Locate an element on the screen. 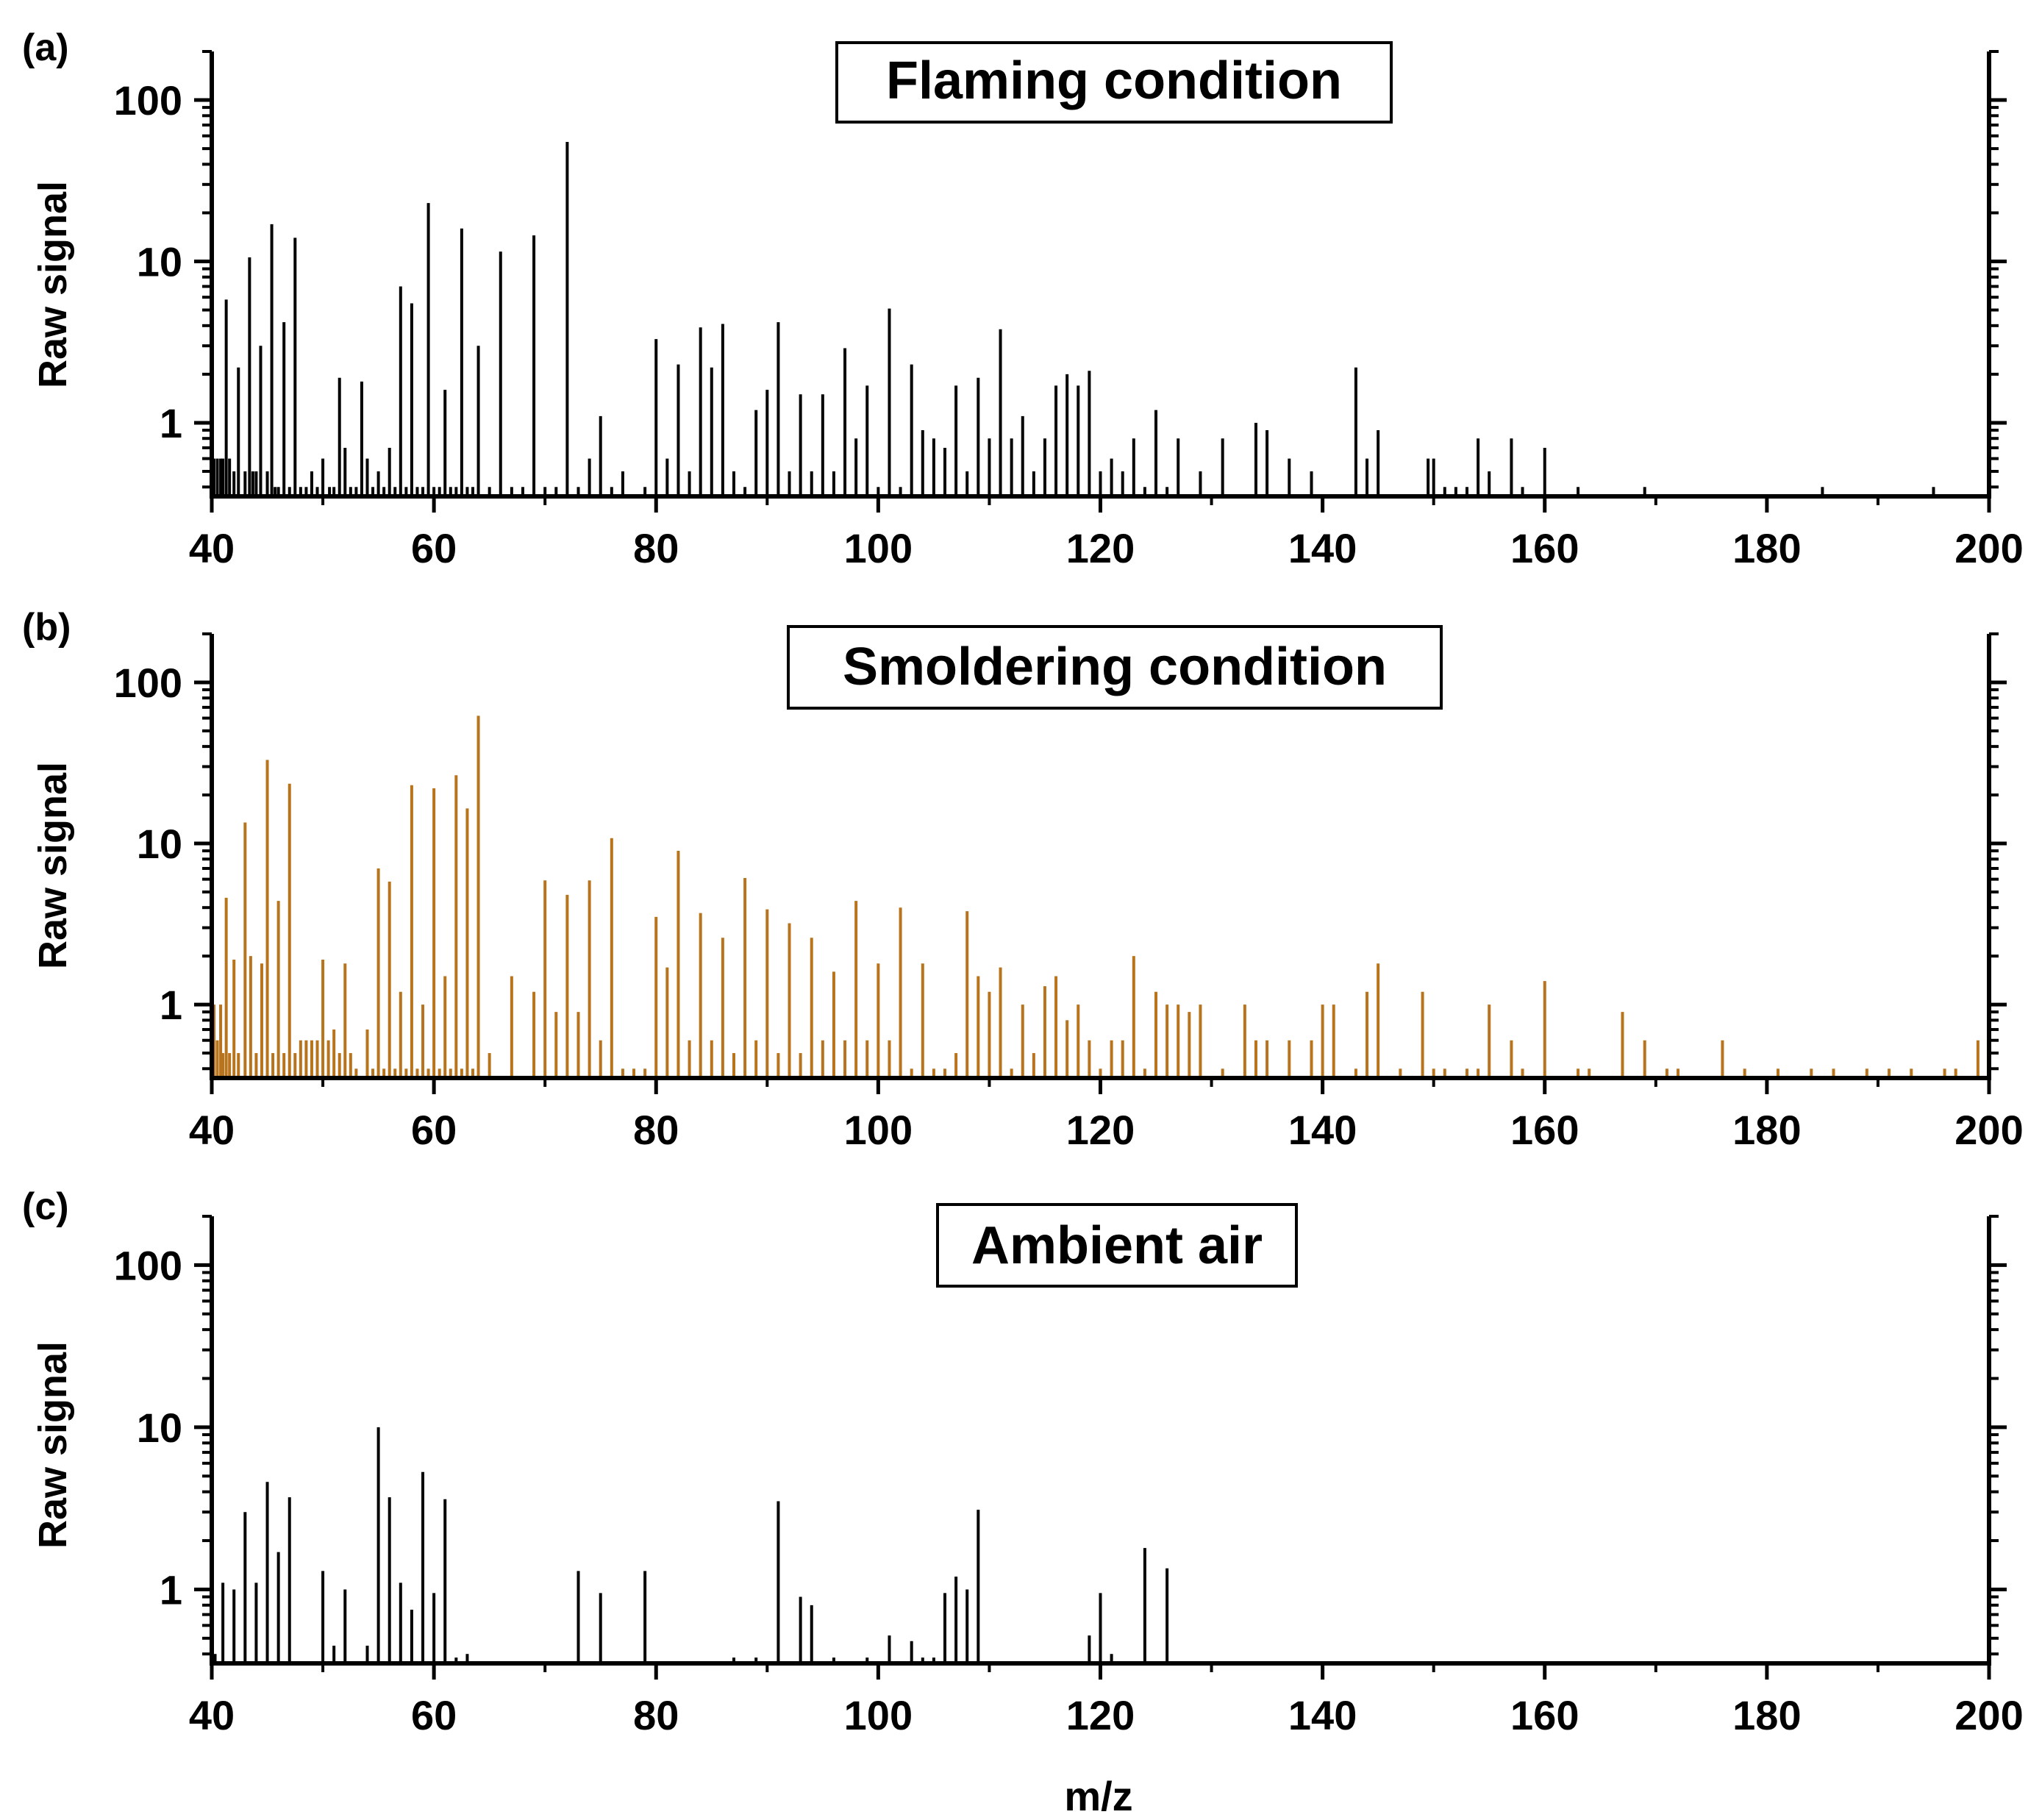 This screenshot has width=2042, height=1820. chart-title: Ambient air is located at coordinates (1117, 1245).